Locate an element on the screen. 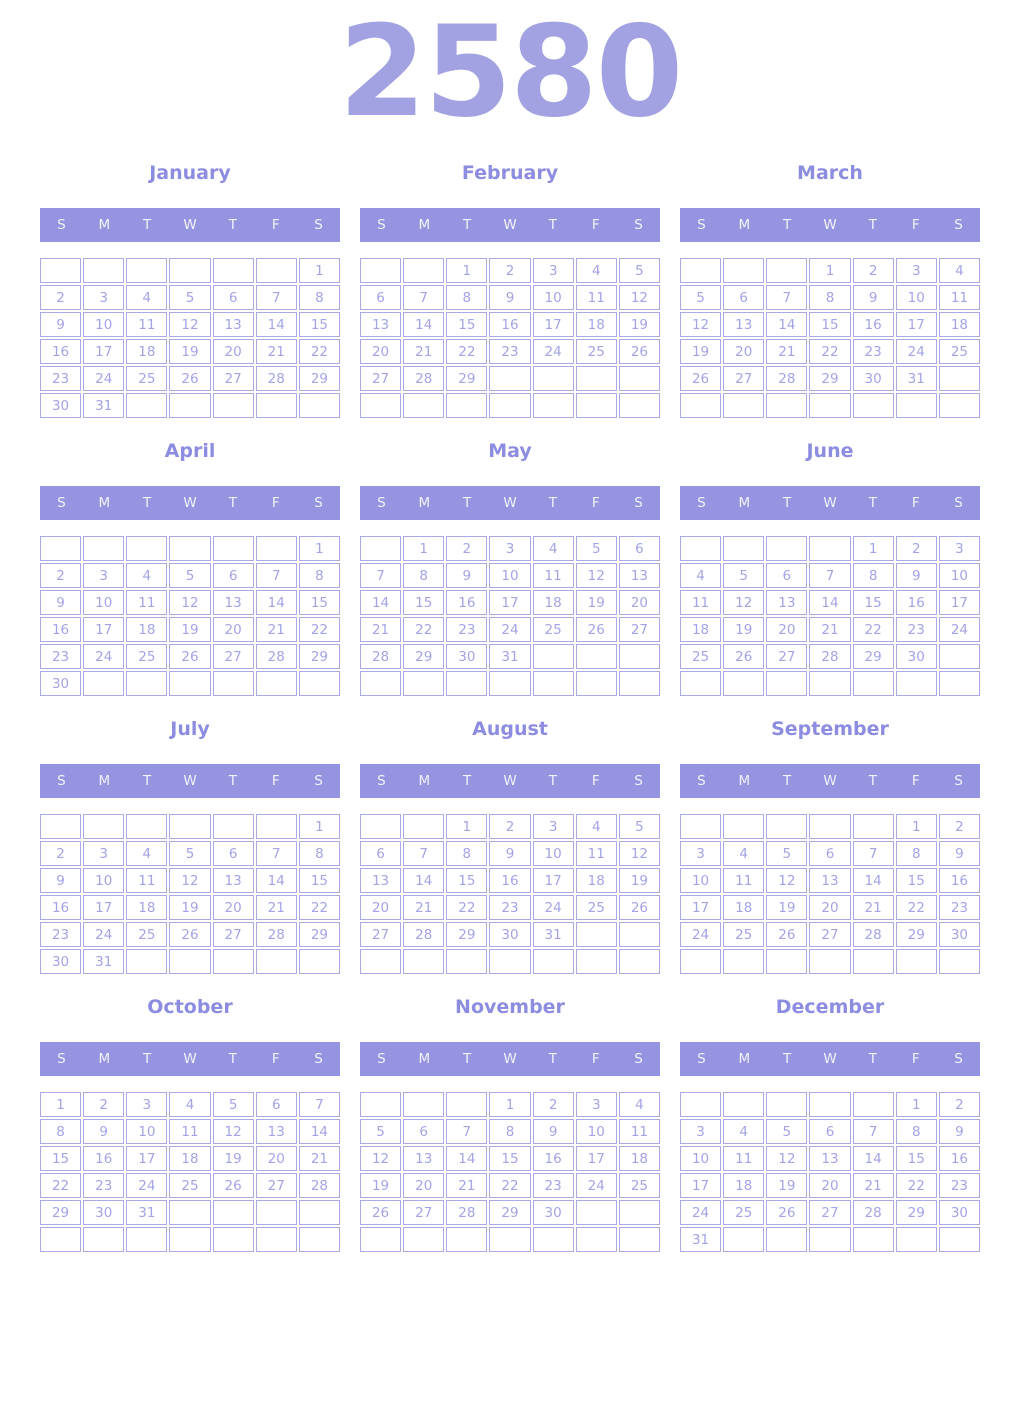  week-row: 31 is located at coordinates (830, 1239).